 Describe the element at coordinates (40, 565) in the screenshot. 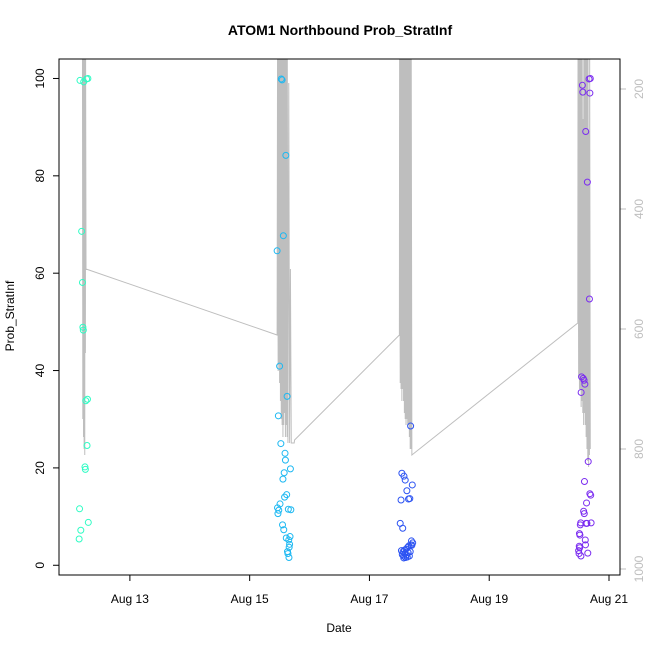

I see `y-tick-label: 0` at that location.